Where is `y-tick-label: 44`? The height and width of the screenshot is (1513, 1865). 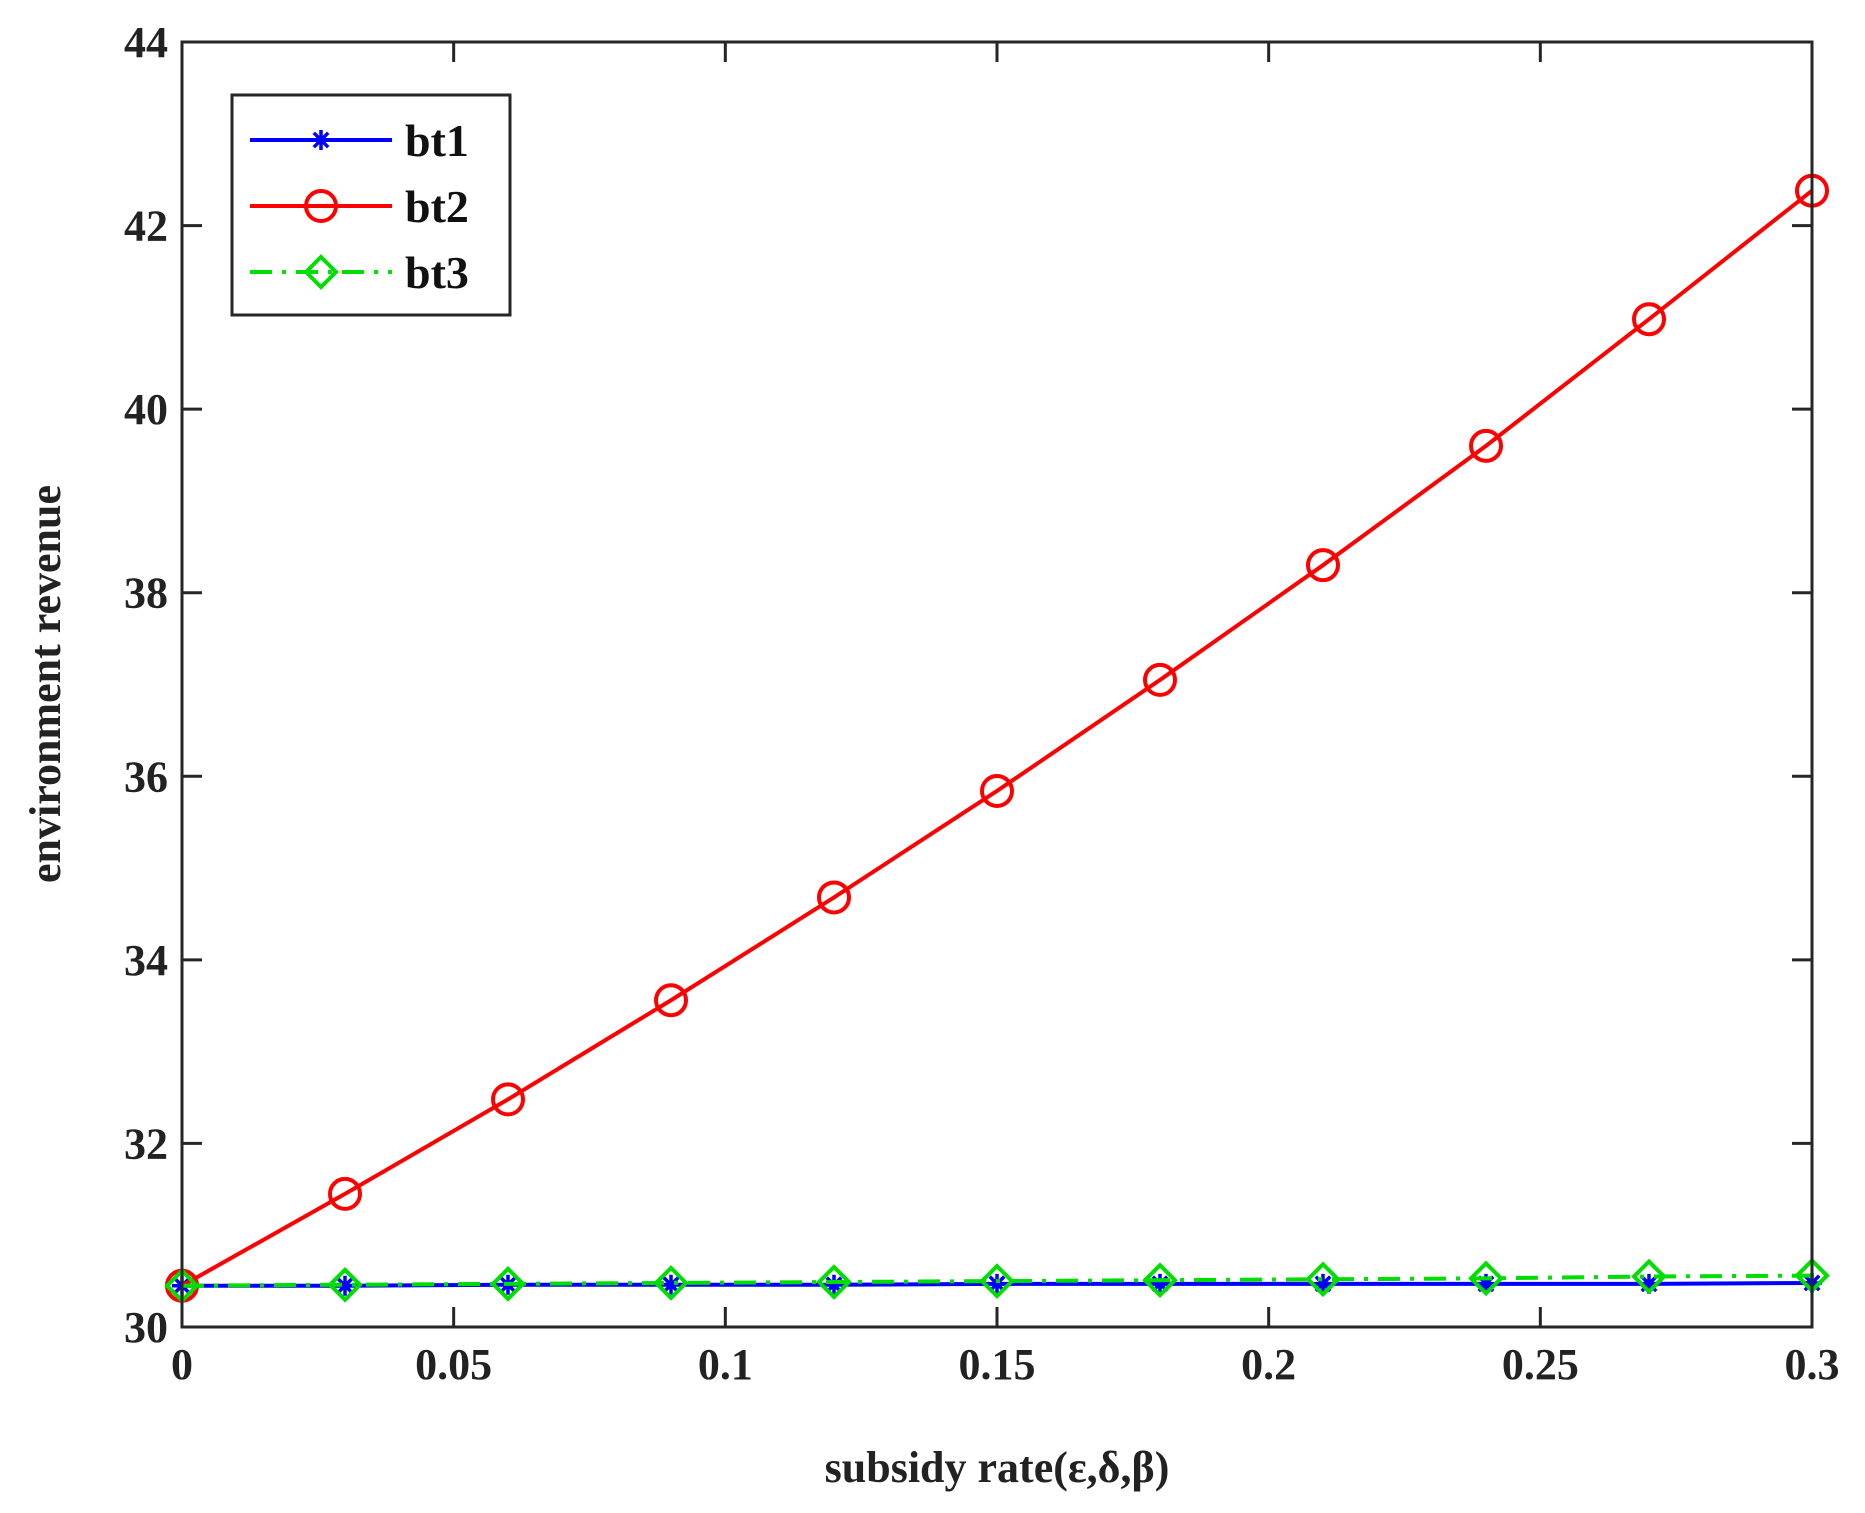
y-tick-label: 44 is located at coordinates (146, 42).